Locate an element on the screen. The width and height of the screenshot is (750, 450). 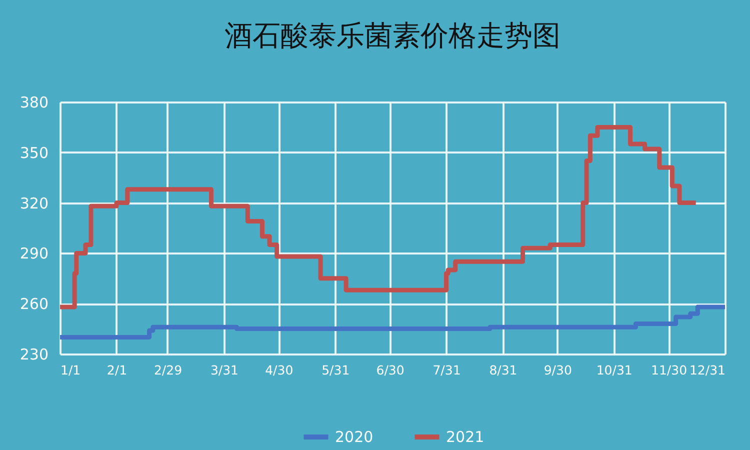
y-tick-label: 290 is located at coordinates (34, 253).